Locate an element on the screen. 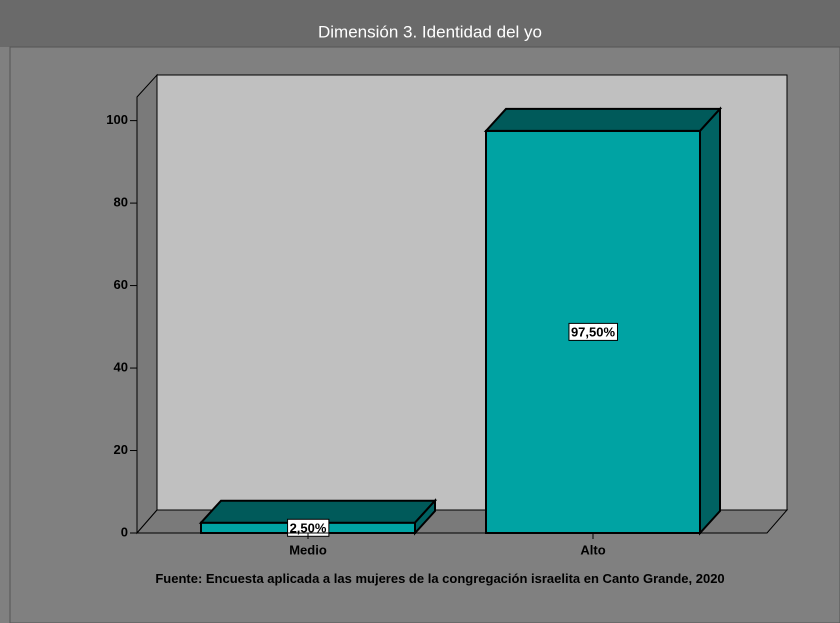 The height and width of the screenshot is (623, 840). title-bar is located at coordinates (420, 23).